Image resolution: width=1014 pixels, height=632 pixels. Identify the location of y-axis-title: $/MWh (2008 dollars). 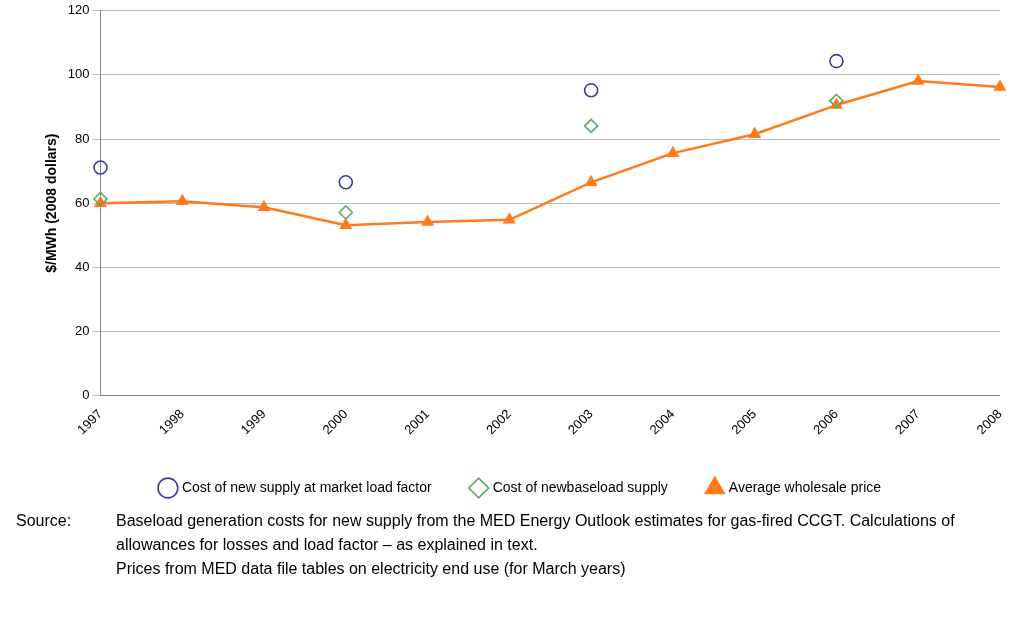
(51, 203).